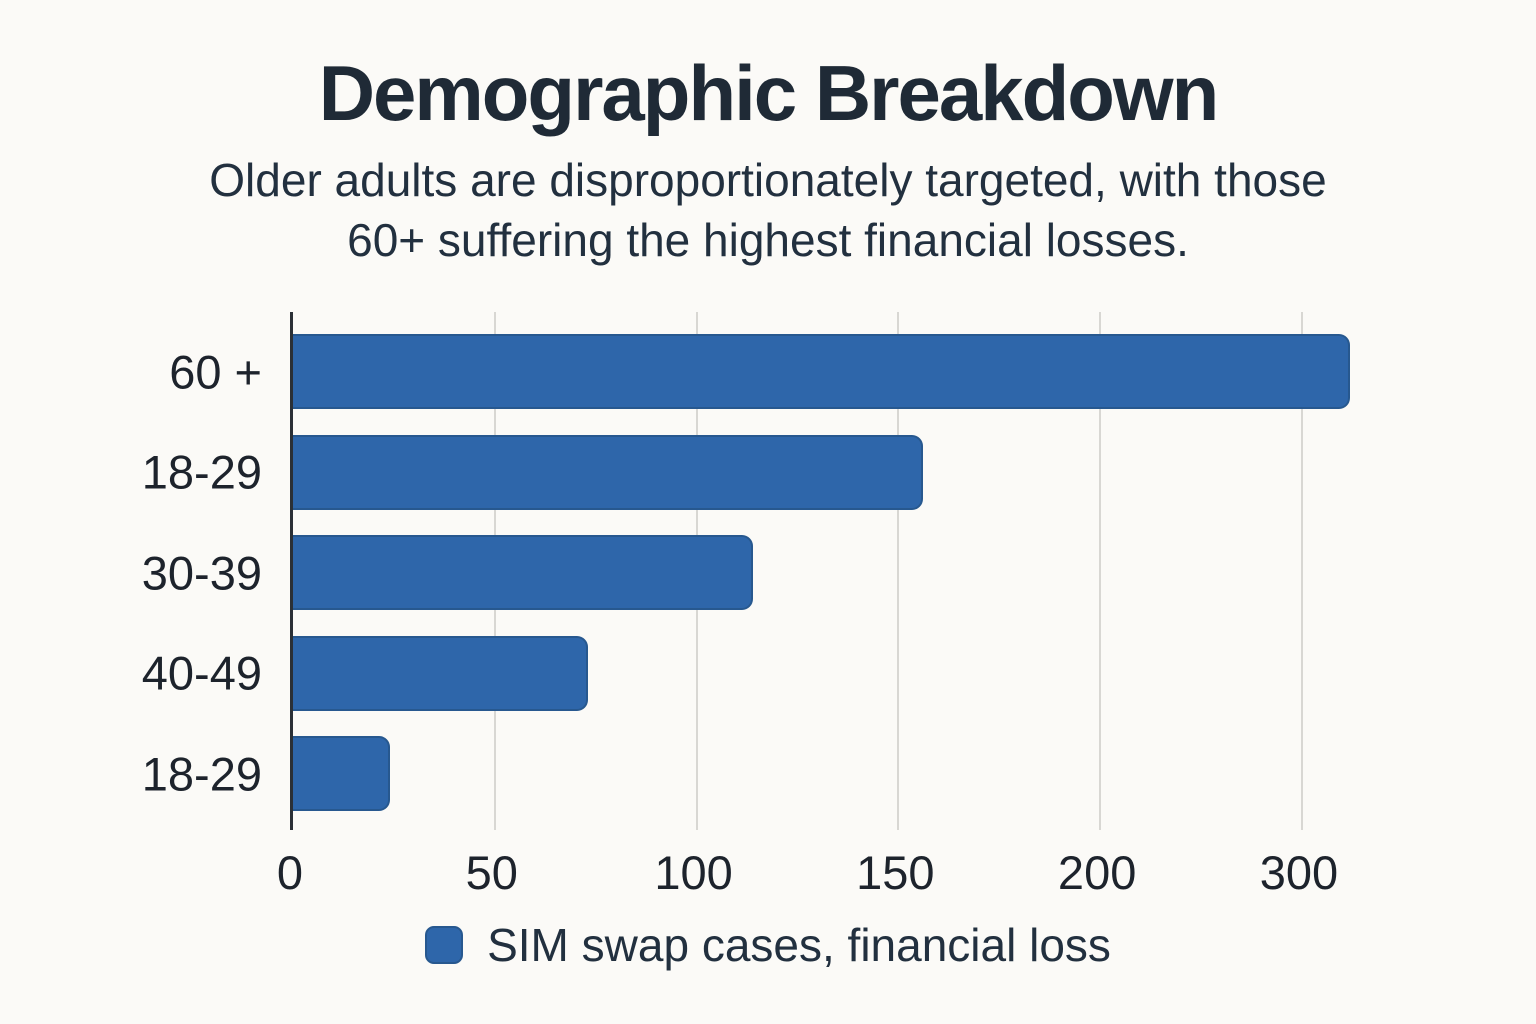 The width and height of the screenshot is (1536, 1024). What do you see at coordinates (895, 872) in the screenshot?
I see `x-tick-label-3: 150` at bounding box center [895, 872].